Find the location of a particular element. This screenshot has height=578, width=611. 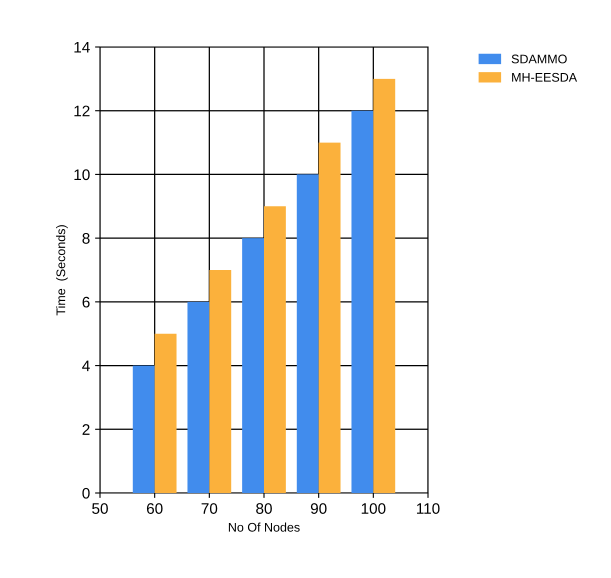

x-tick-label: 110 is located at coordinates (428, 508).